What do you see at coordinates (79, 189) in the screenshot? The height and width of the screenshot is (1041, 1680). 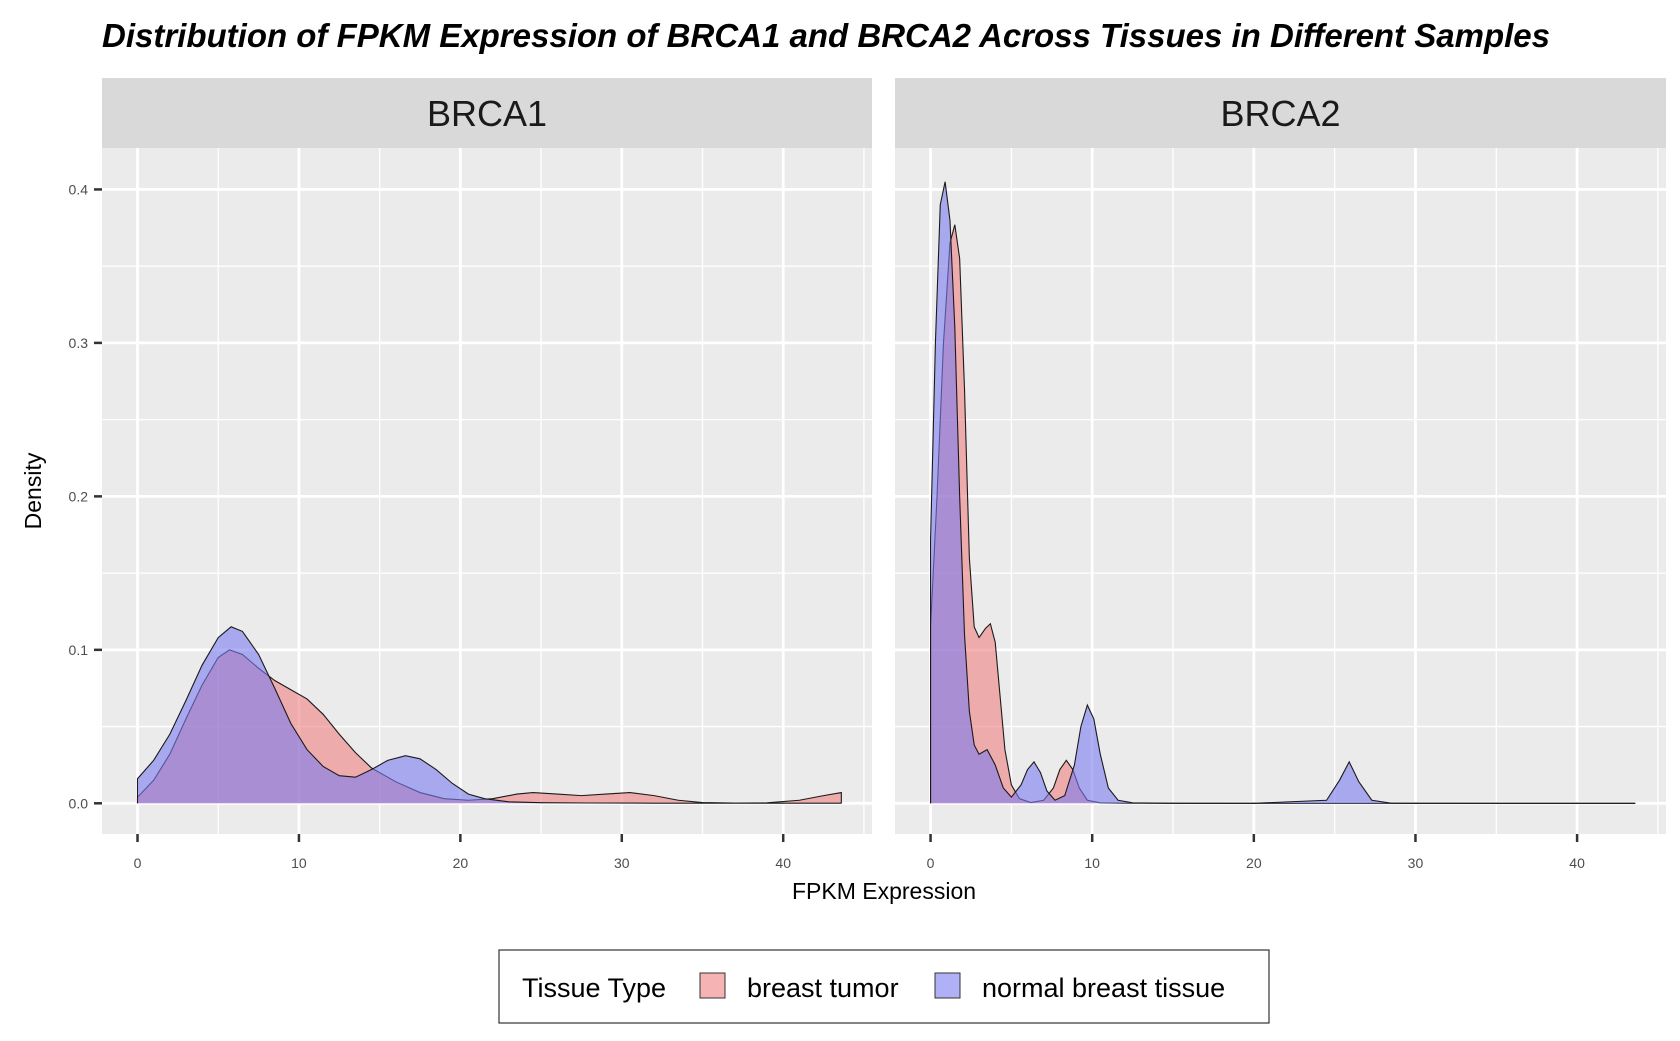 I see `y-tick-label: 0.4` at bounding box center [79, 189].